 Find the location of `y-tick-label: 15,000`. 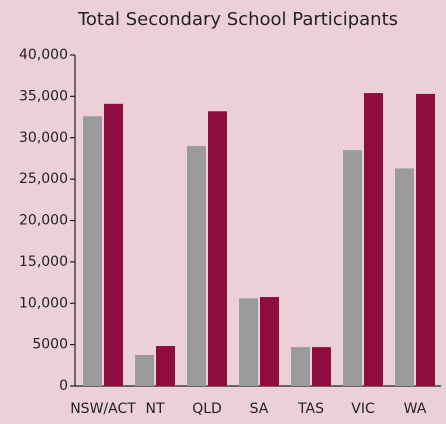

y-tick-label: 15,000 is located at coordinates (43, 262).